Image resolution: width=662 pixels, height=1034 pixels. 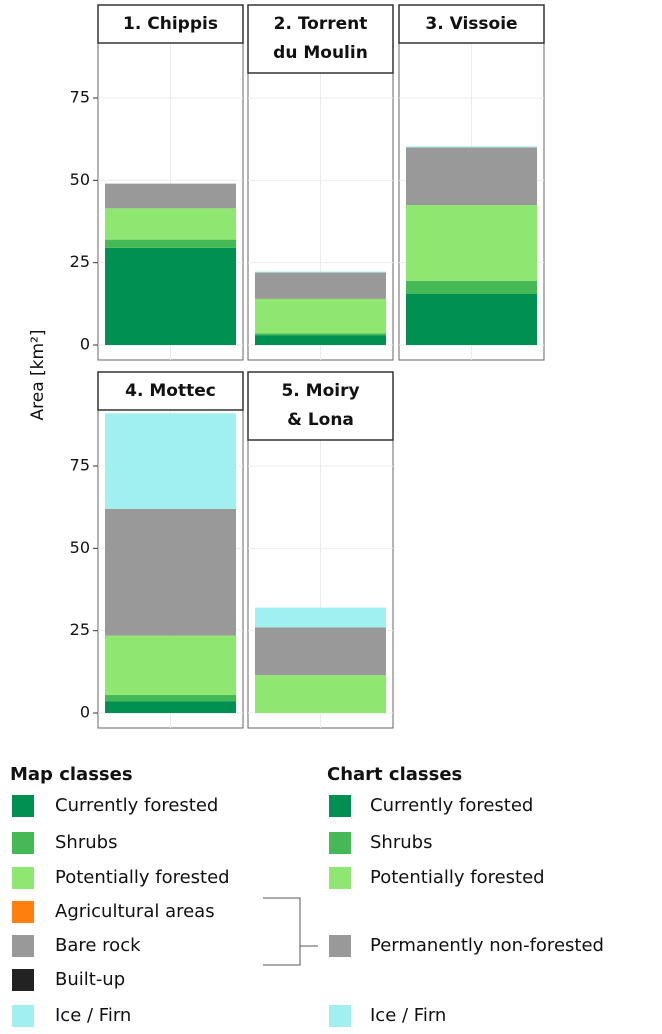 What do you see at coordinates (90, 979) in the screenshot?
I see `legend-label: Built-up` at bounding box center [90, 979].